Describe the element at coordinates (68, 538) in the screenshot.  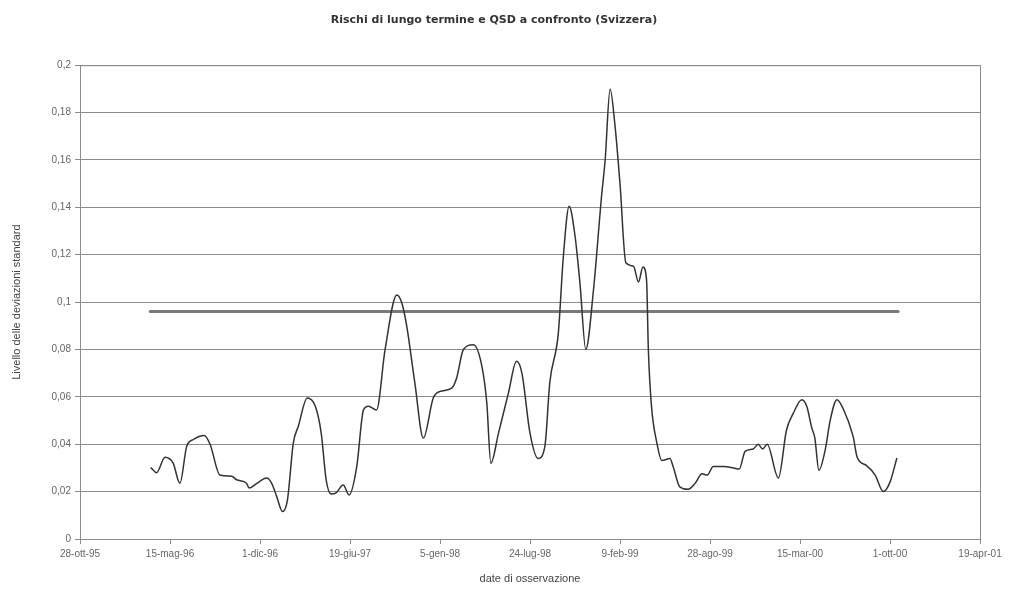
I see `y-tick-label: 0` at that location.